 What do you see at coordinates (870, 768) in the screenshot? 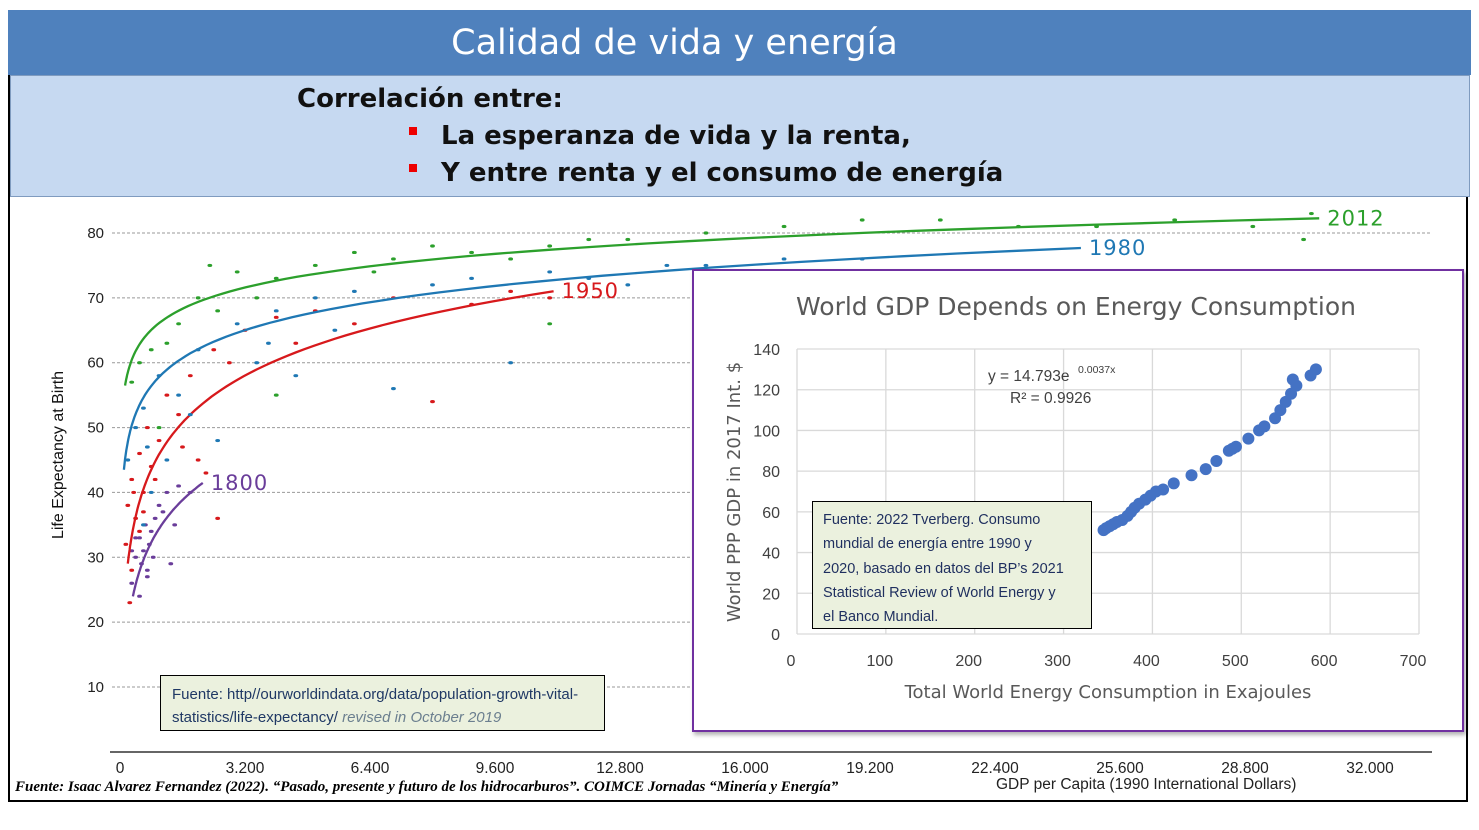
I see `x-tick-label: 19.200` at bounding box center [870, 768].